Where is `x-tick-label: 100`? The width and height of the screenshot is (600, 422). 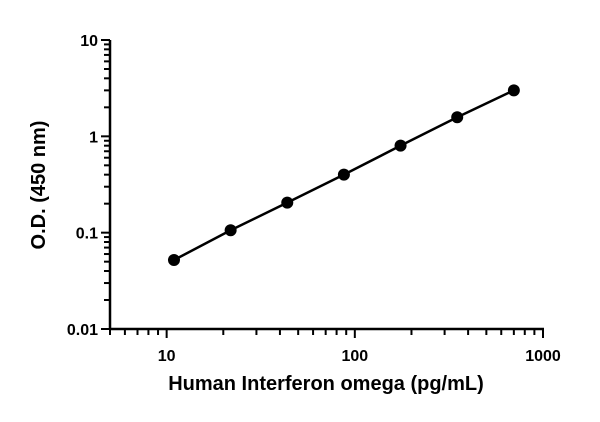
x-tick-label: 100 is located at coordinates (354, 356).